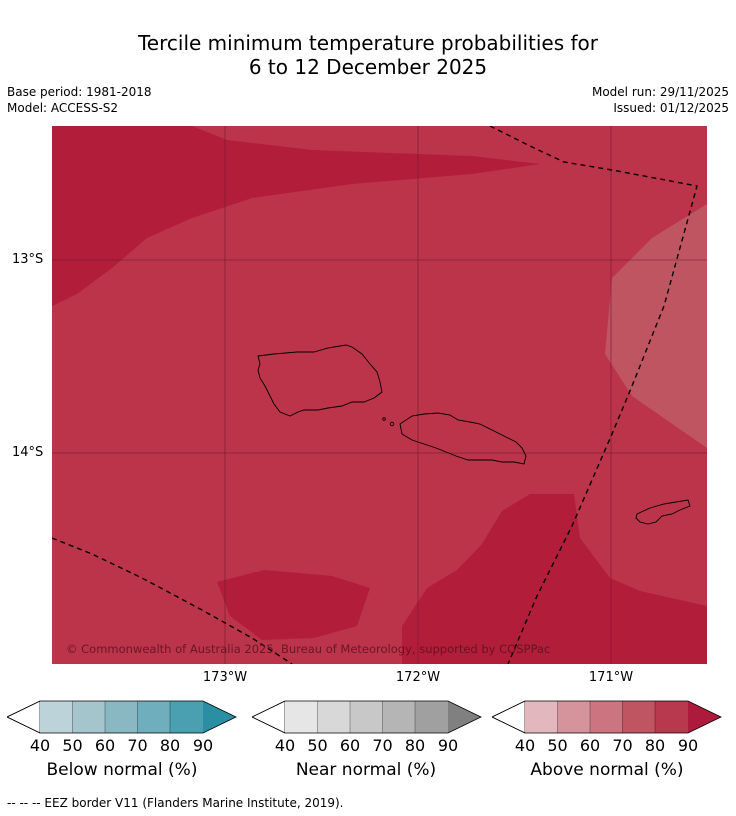 This screenshot has width=736, height=816. Describe the element at coordinates (663, 512) in the screenshot. I see `tutuila-island-outline` at that location.